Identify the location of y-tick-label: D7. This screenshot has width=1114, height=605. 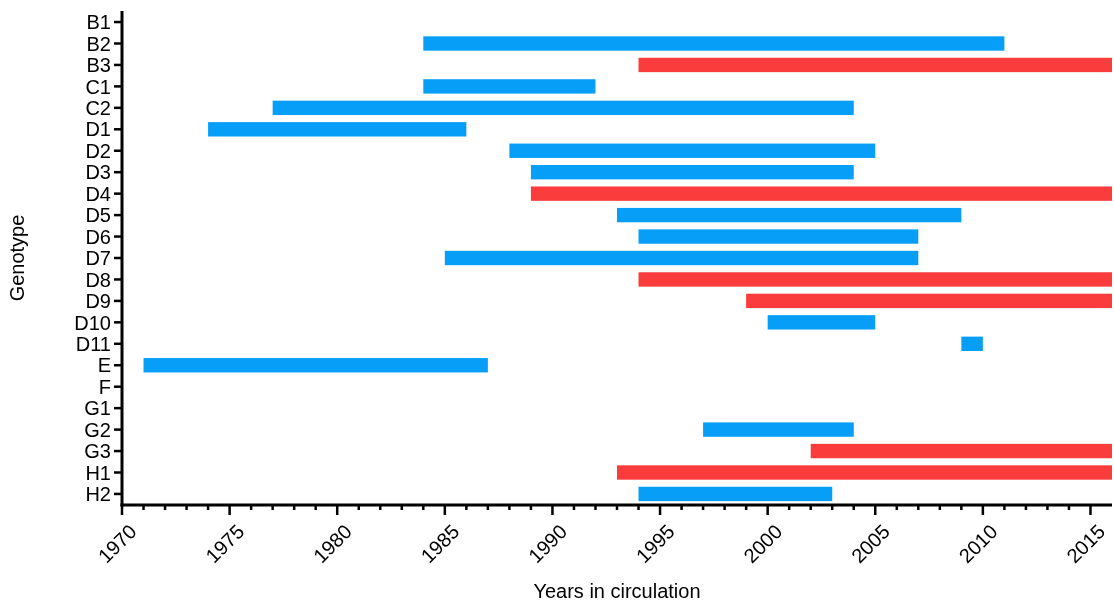
(98, 258).